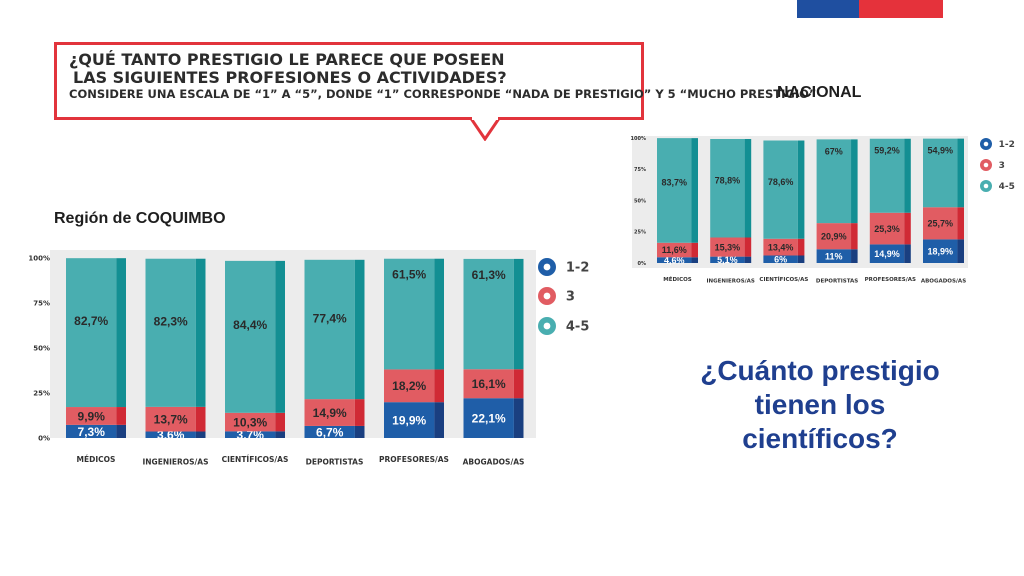 This screenshot has height=576, width=1024. I want to click on regional-category-label-5: ABOGADOS/AS, so click(494, 461).